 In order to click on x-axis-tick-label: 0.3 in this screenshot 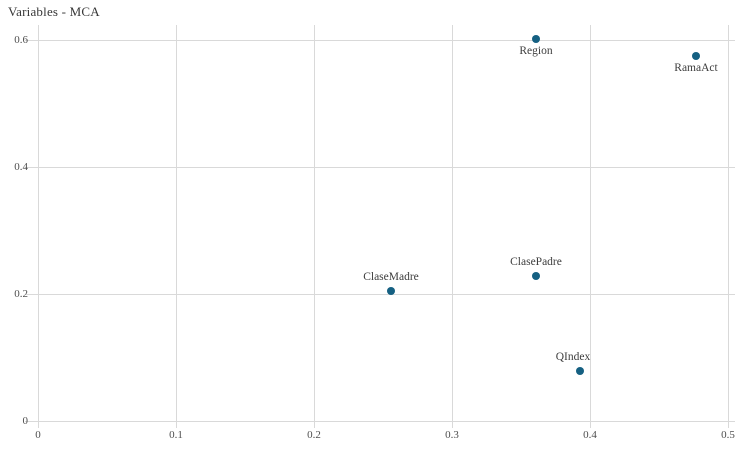, I will do `click(452, 435)`.